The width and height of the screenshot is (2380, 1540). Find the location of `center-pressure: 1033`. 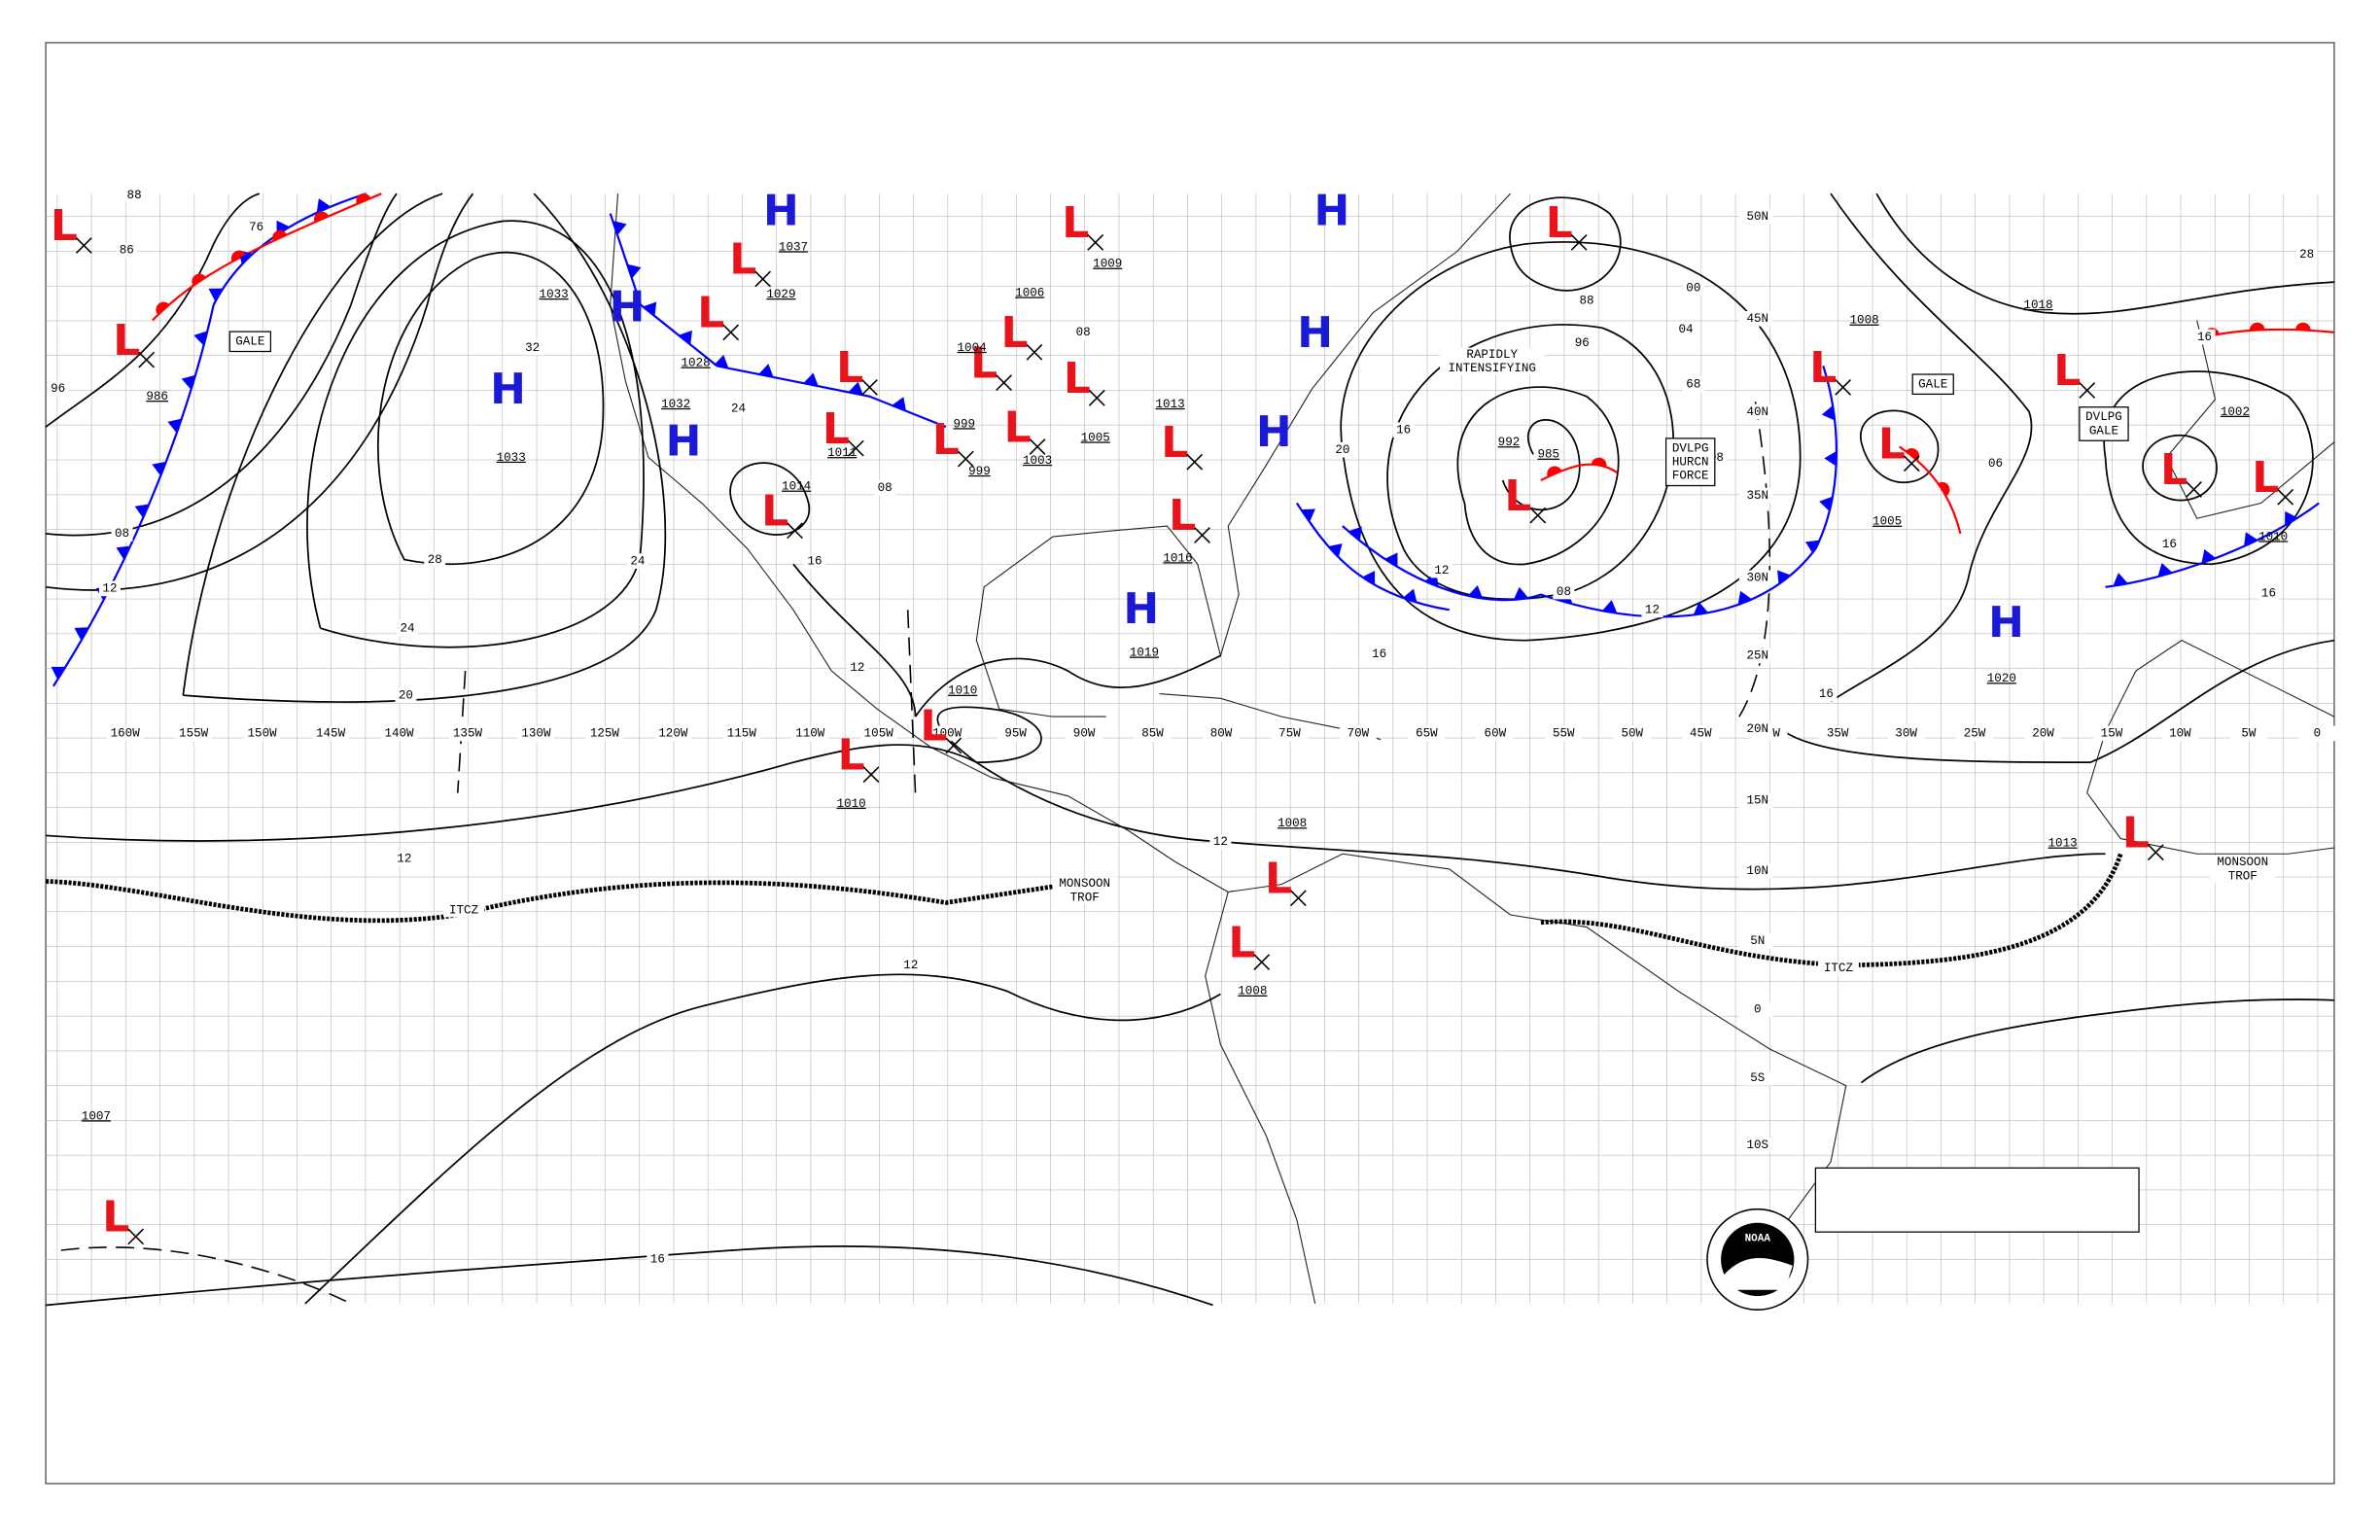

center-pressure: 1033 is located at coordinates (511, 458).